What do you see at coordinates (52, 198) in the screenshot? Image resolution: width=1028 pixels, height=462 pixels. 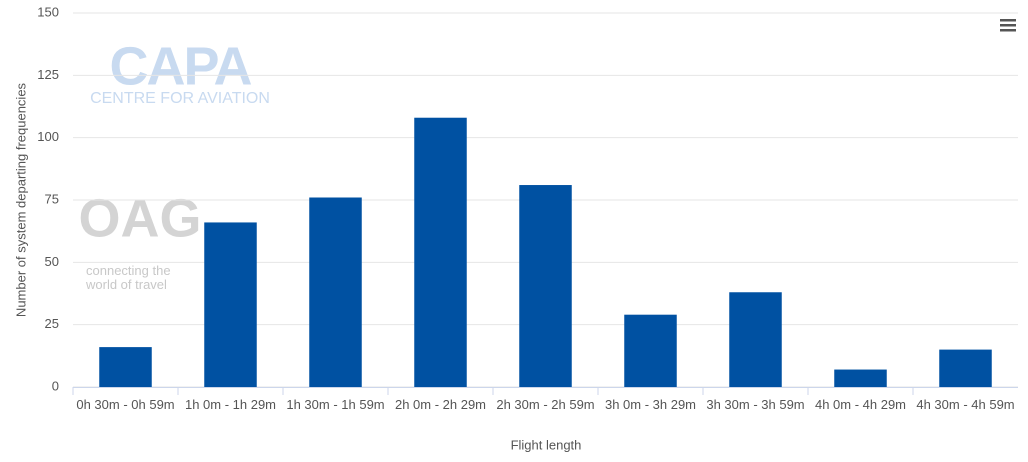 I see `y-tick-label: 75` at bounding box center [52, 198].